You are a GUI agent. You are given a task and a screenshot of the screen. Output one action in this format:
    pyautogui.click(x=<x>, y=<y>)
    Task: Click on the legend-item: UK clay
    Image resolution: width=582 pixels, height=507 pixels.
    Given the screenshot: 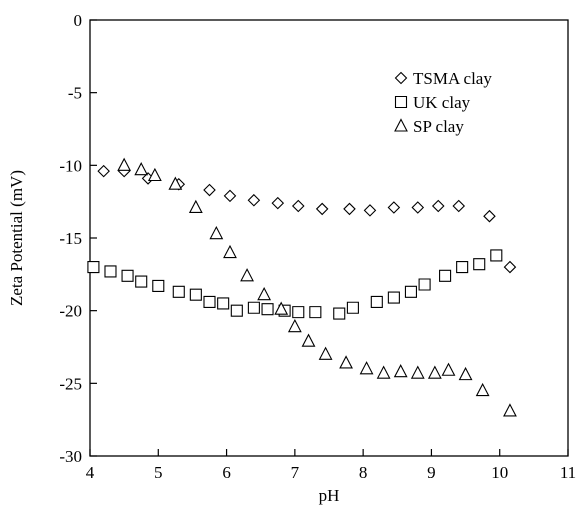 What is the action you would take?
    pyautogui.click(x=432, y=102)
    